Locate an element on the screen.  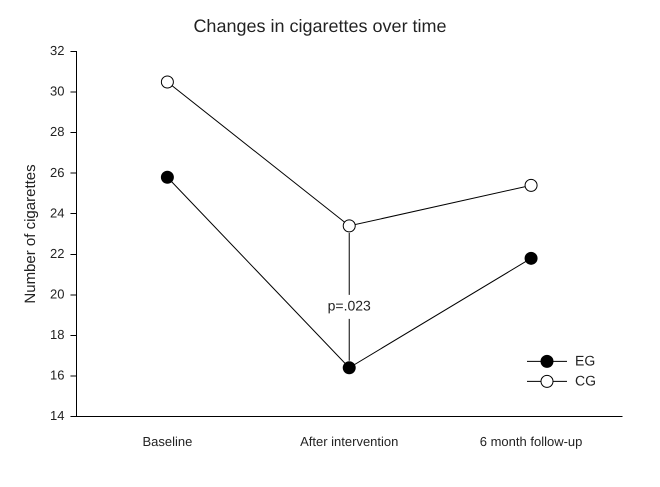
y-tick-label: 18 is located at coordinates (57, 334).